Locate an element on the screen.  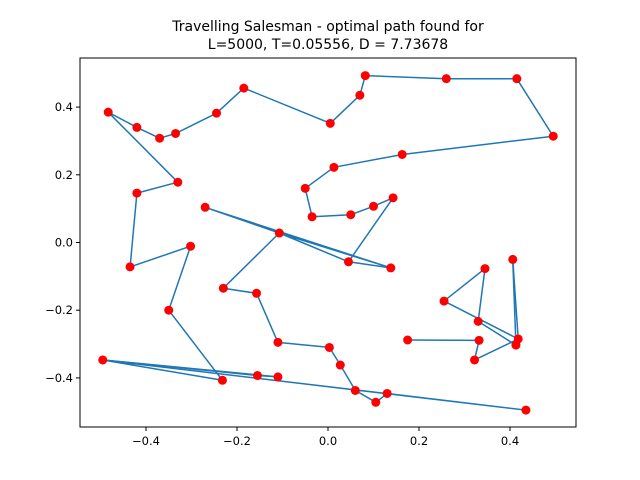
x-tick-label: 0.4 is located at coordinates (510, 441).